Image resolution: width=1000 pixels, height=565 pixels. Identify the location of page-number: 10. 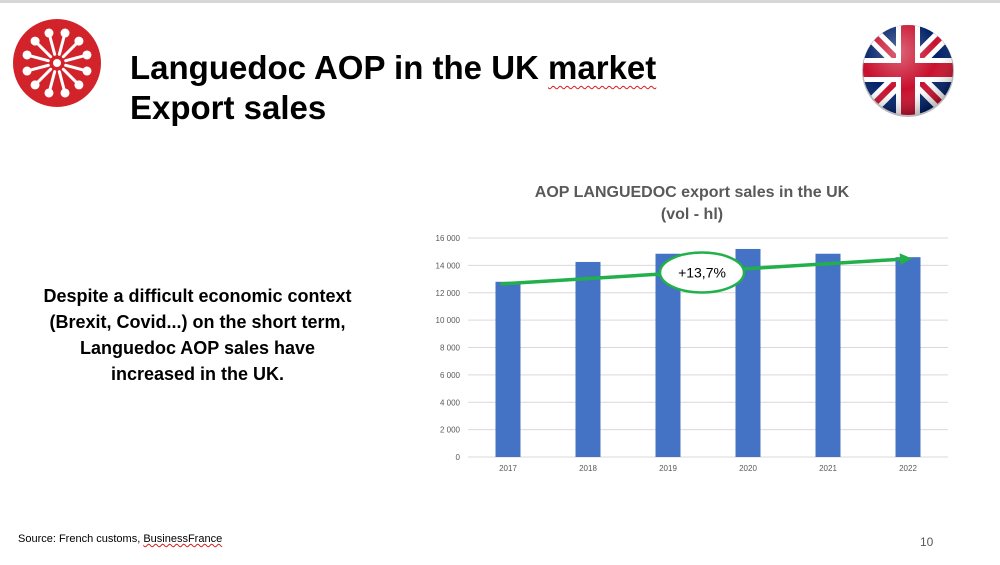
(927, 542).